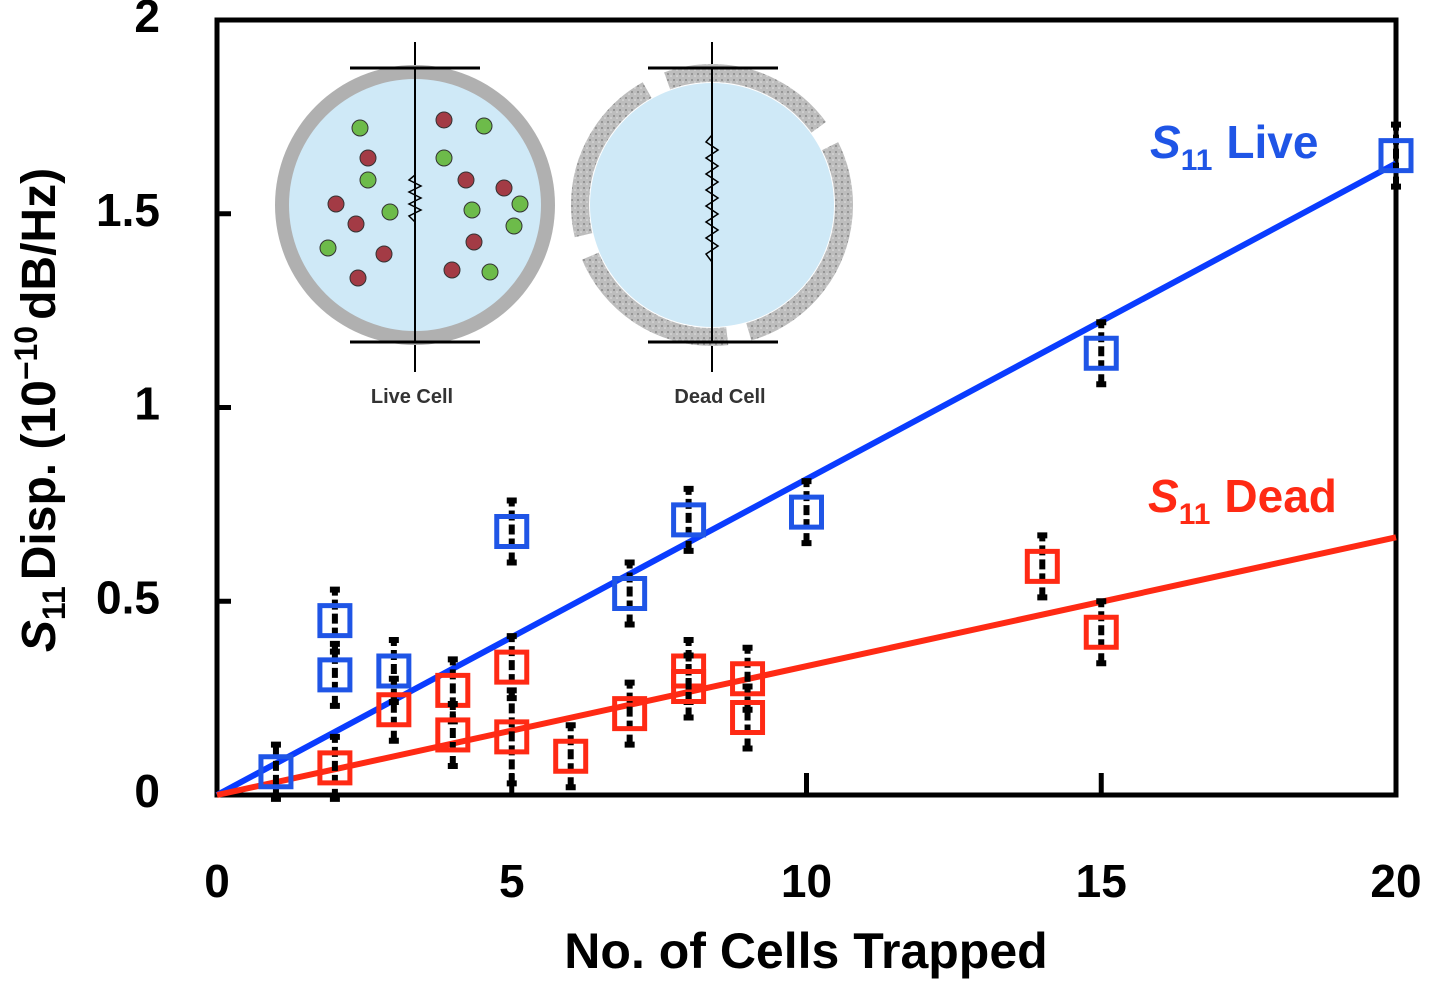 This screenshot has height=995, width=1430. What do you see at coordinates (805, 951) in the screenshot?
I see `x-axis-label: No. of Cells Trapped` at bounding box center [805, 951].